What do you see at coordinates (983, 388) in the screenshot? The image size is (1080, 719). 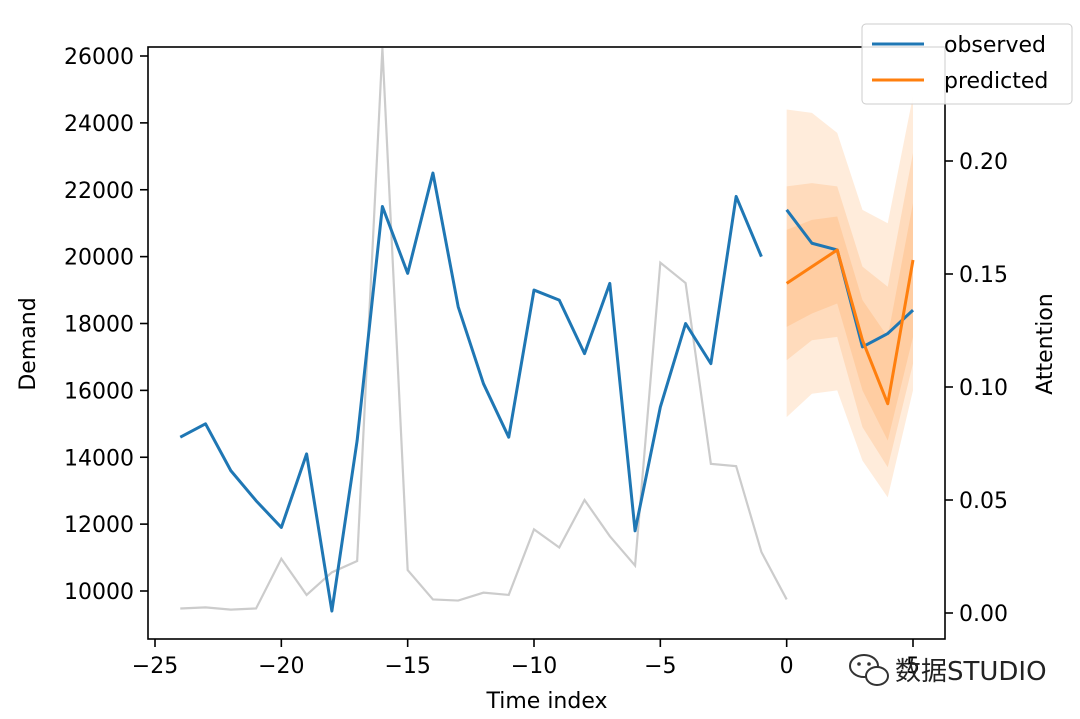 I see `y2-tick-label: 0.10` at bounding box center [983, 388].